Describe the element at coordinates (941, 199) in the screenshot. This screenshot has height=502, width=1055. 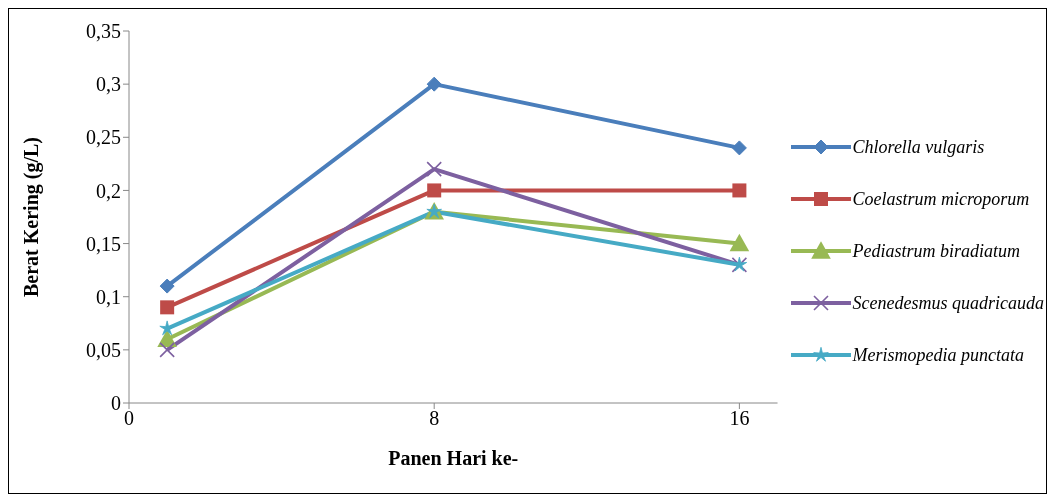
I see `legend-label: Coelastrum microporum` at that location.